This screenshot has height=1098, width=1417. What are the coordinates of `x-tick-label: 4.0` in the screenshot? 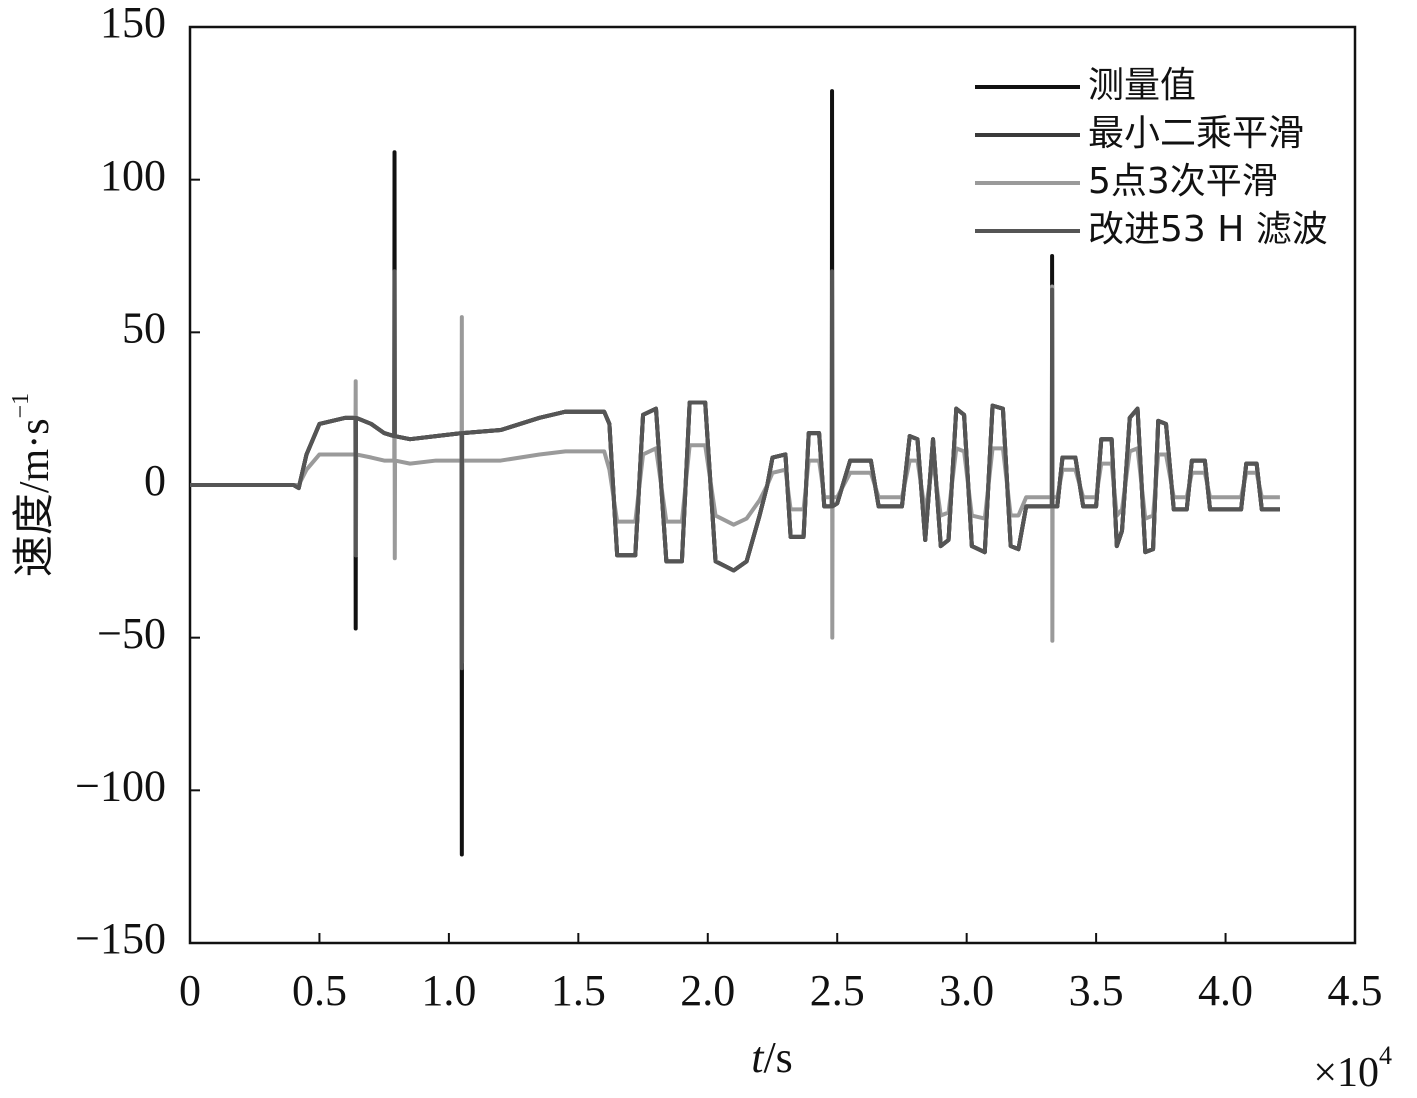 It's located at (1225, 990).